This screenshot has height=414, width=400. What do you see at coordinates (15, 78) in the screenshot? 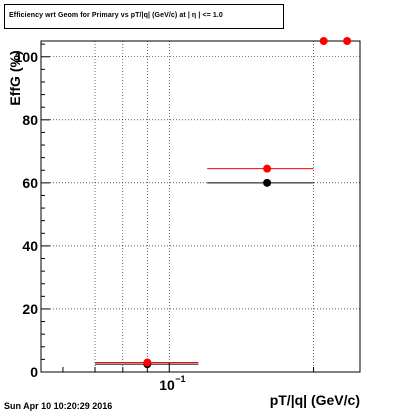
I see `y-axis-label: EffG (%)` at bounding box center [15, 78].